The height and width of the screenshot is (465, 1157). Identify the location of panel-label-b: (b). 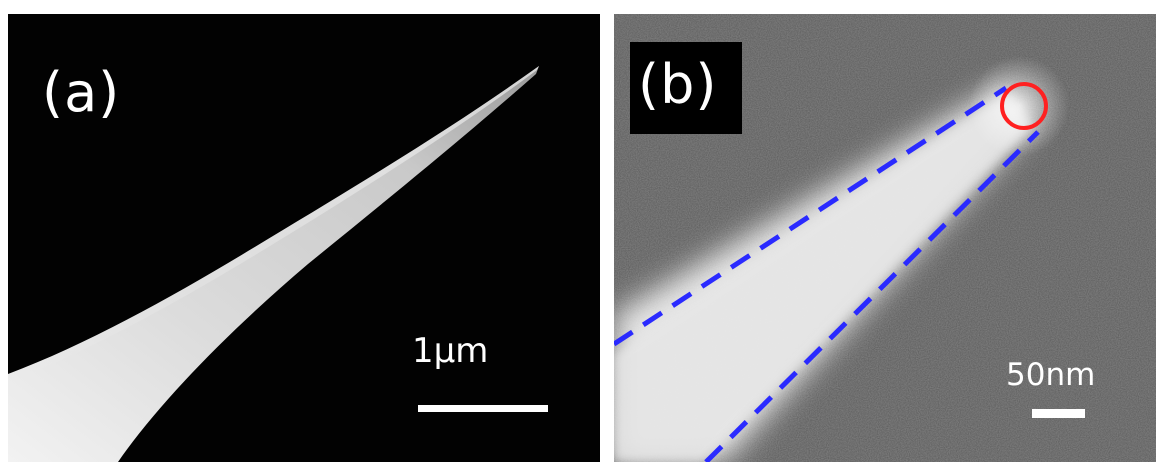
(678, 84).